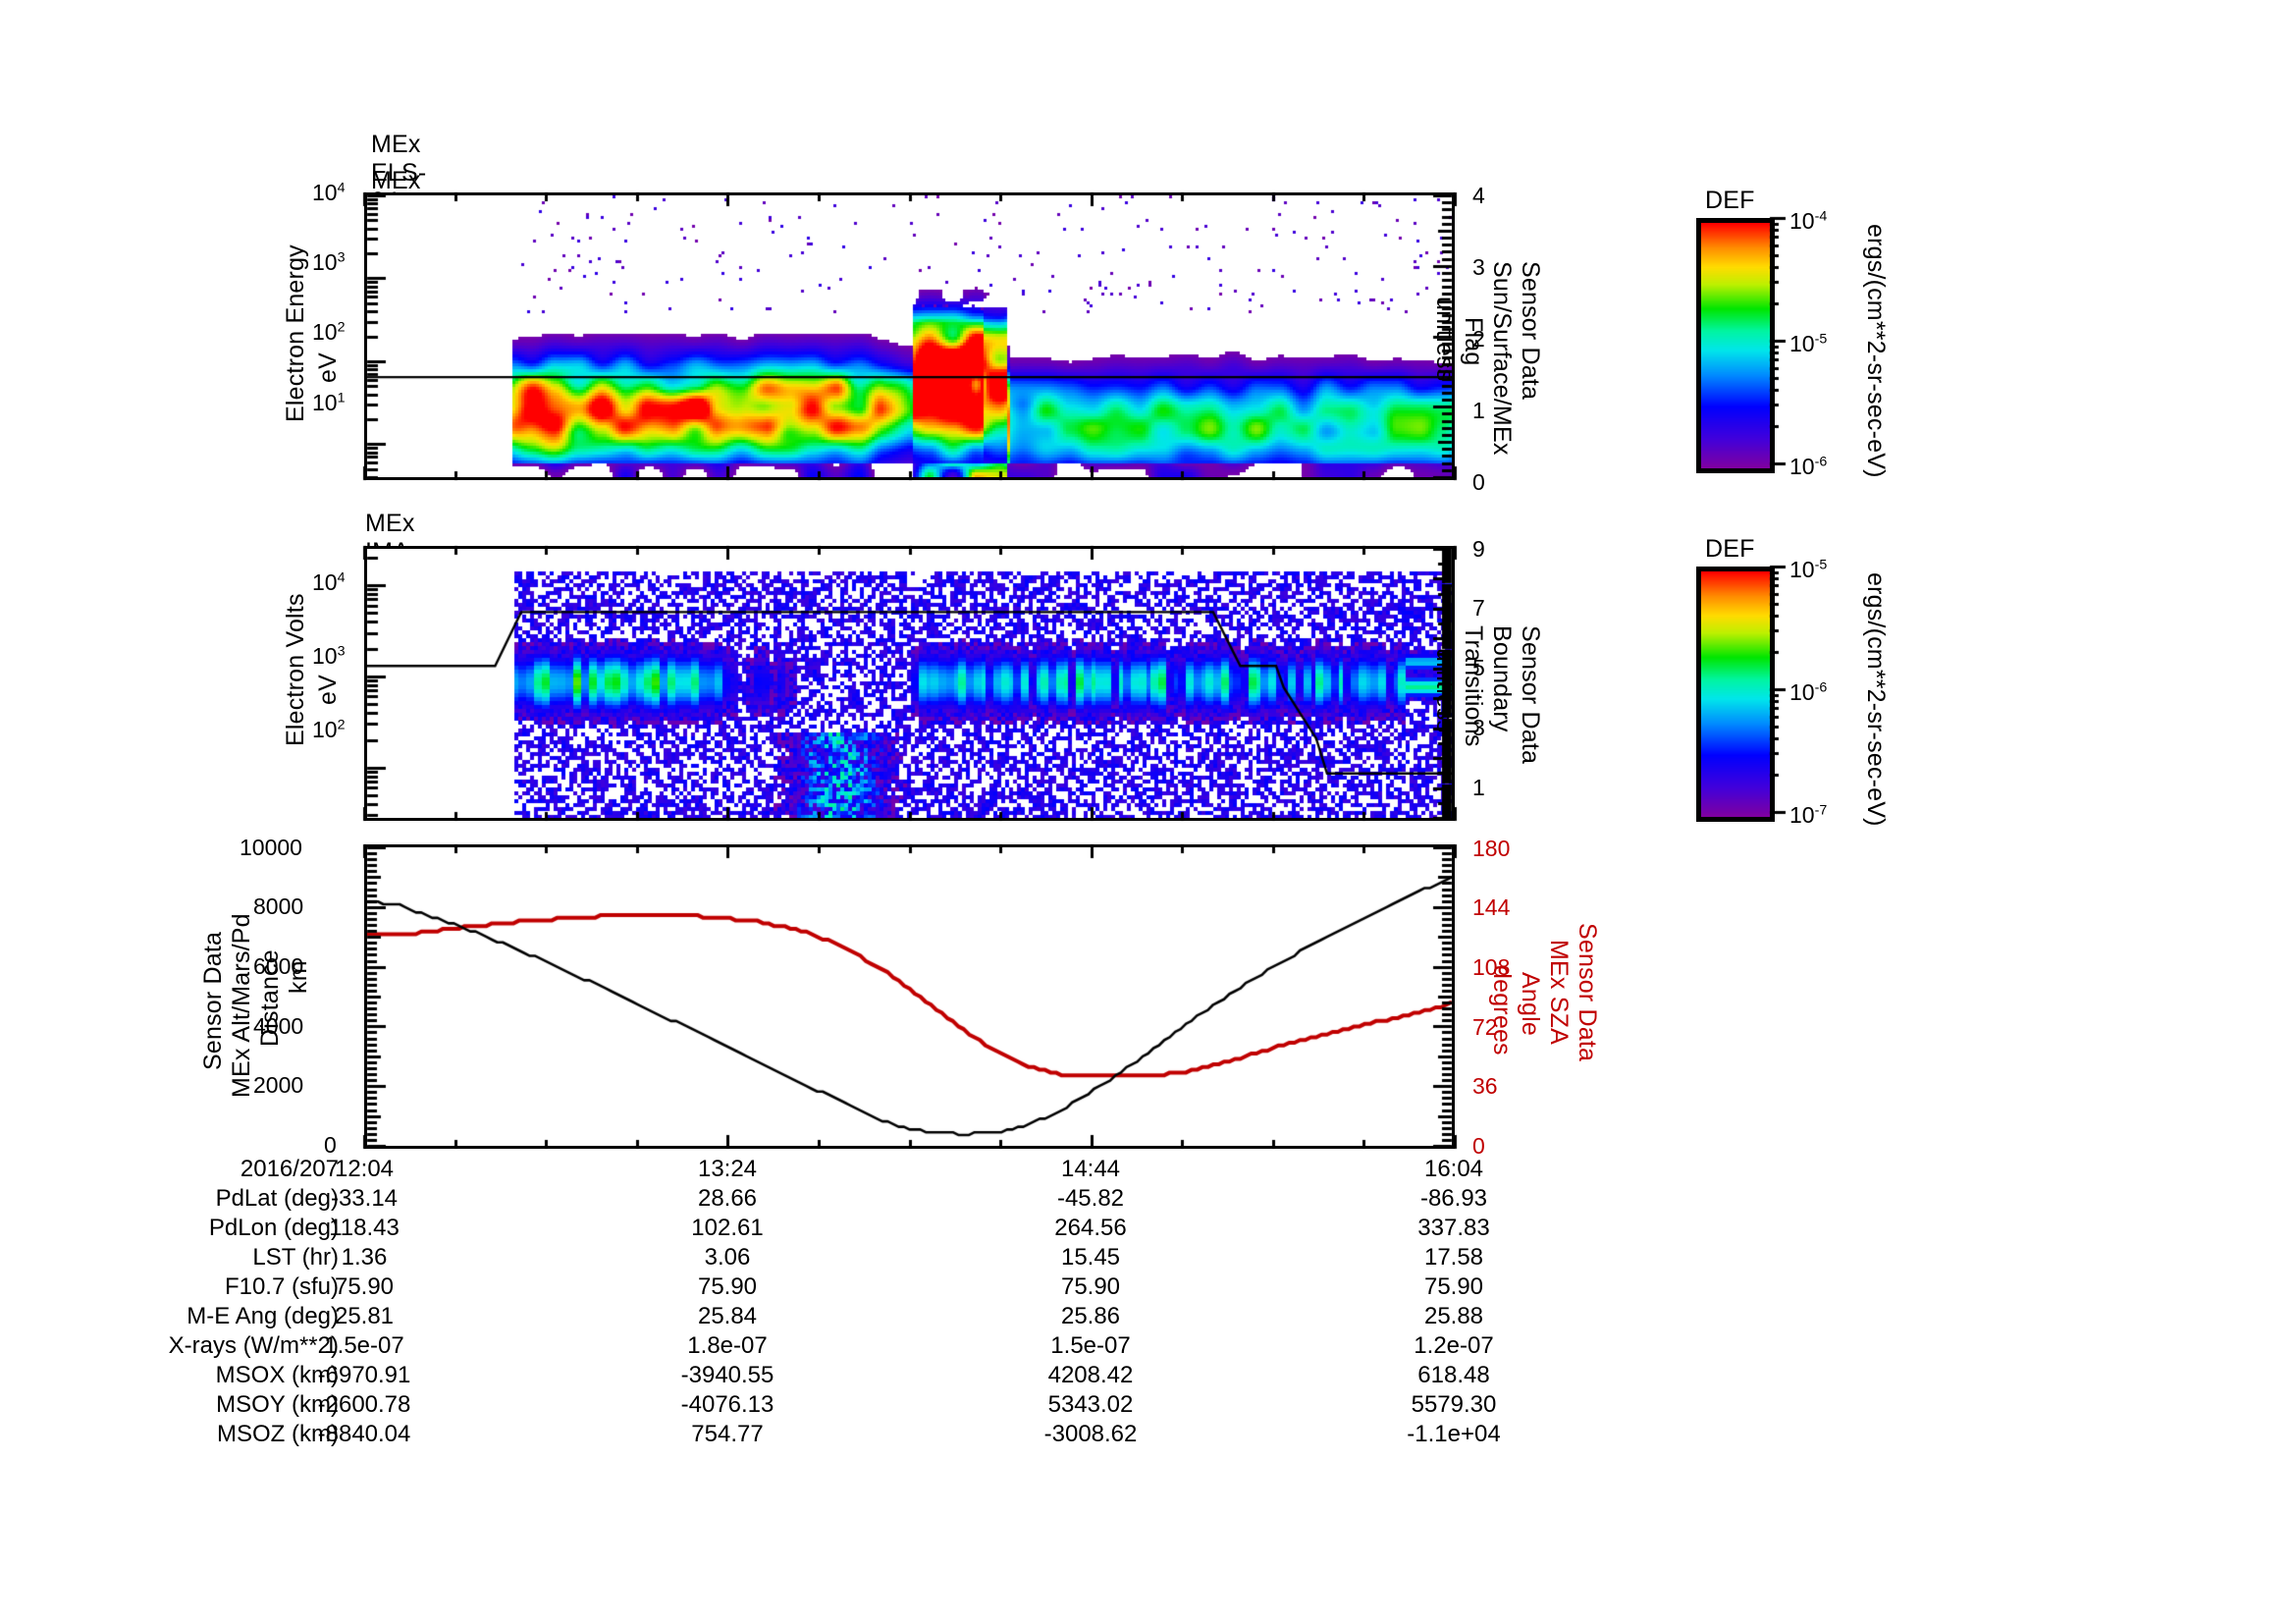 The height and width of the screenshot is (1623, 2296). Describe the element at coordinates (1876, 699) in the screenshot. I see `colorbar-2-unit: ergs/(cm**2-sr-sec-eV)` at that location.